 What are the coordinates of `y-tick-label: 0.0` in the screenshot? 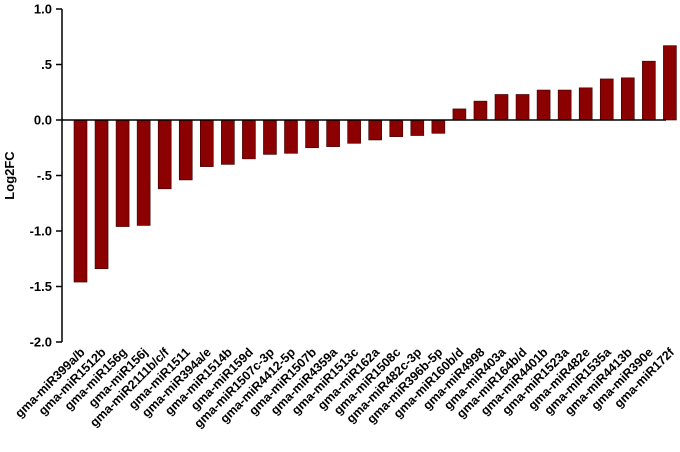 It's located at (43, 120).